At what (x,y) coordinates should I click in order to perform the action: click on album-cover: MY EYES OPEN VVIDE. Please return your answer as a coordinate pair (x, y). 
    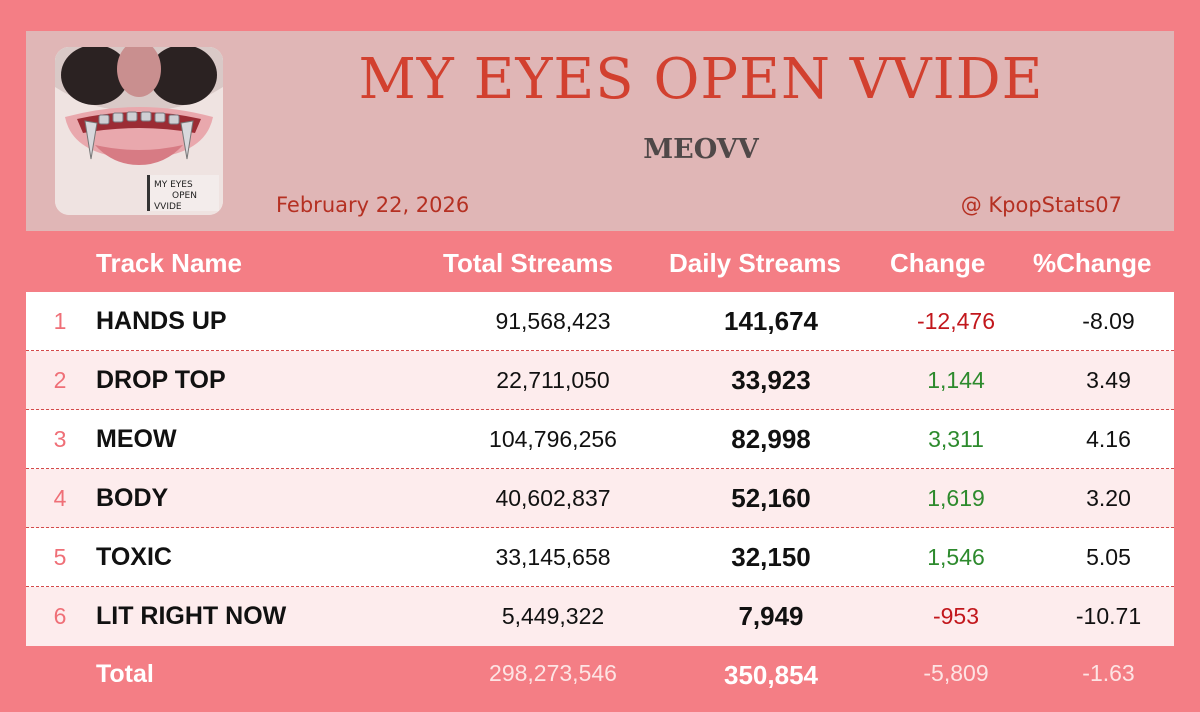
    Looking at the image, I should click on (139, 131).